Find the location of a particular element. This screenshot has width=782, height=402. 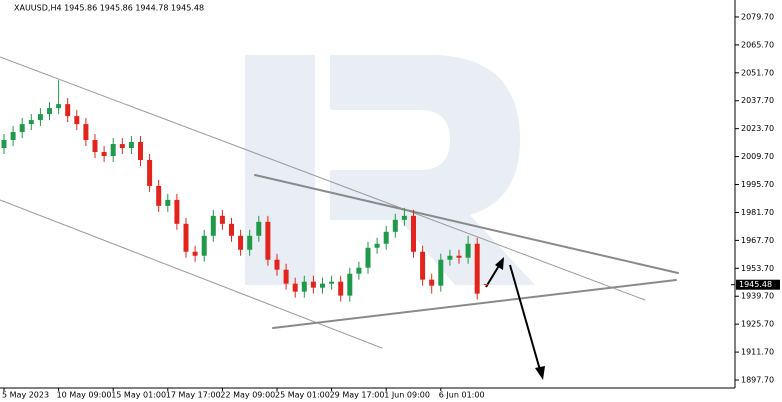

current-price-box is located at coordinates (758, 284).